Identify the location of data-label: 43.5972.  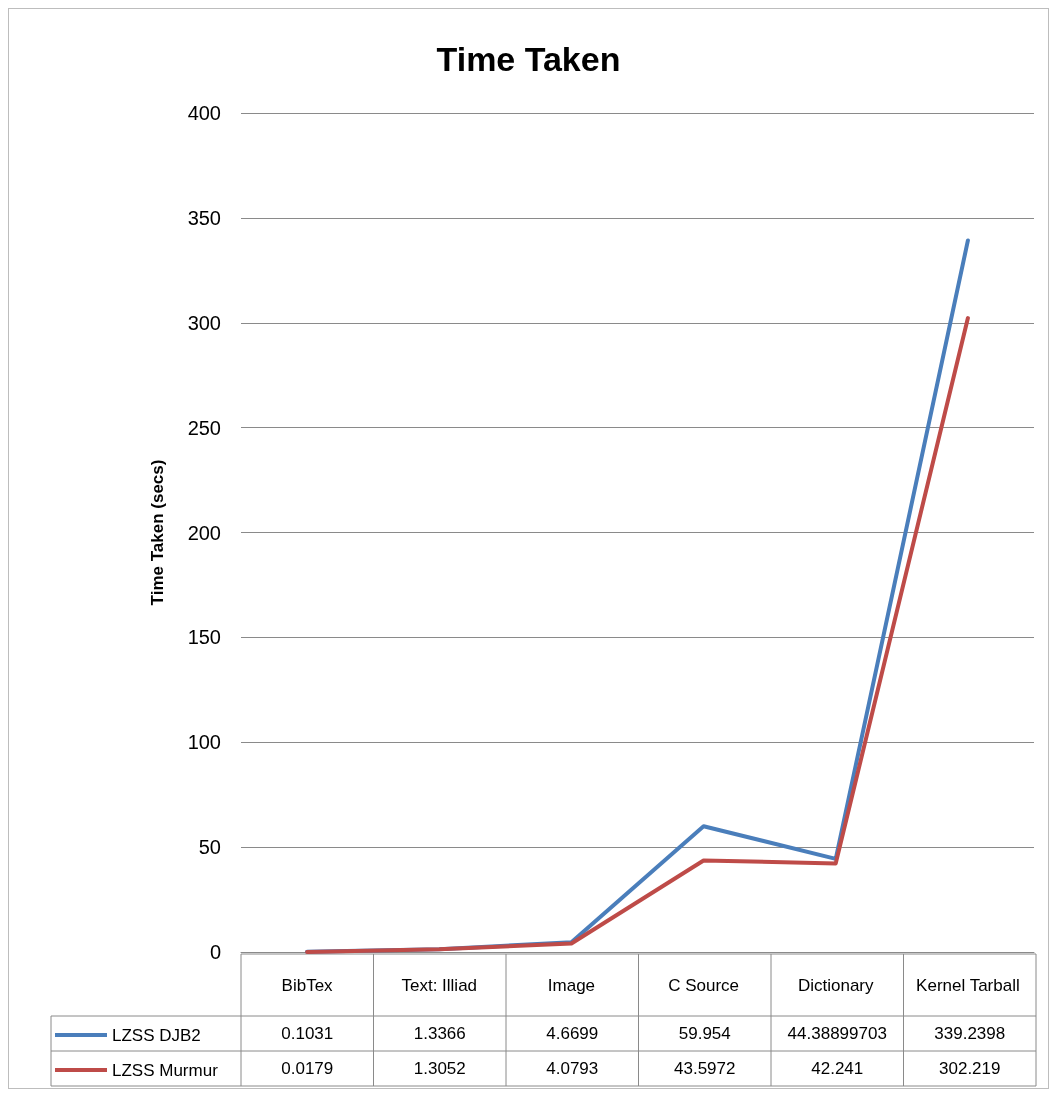
(705, 1068).